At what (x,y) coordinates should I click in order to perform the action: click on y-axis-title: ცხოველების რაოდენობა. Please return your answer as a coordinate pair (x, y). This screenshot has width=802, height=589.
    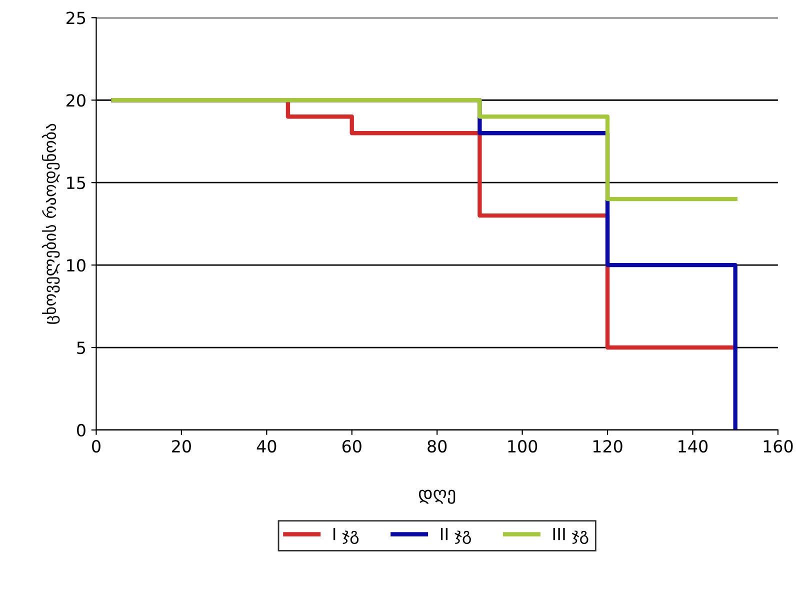
    Looking at the image, I should click on (51, 224).